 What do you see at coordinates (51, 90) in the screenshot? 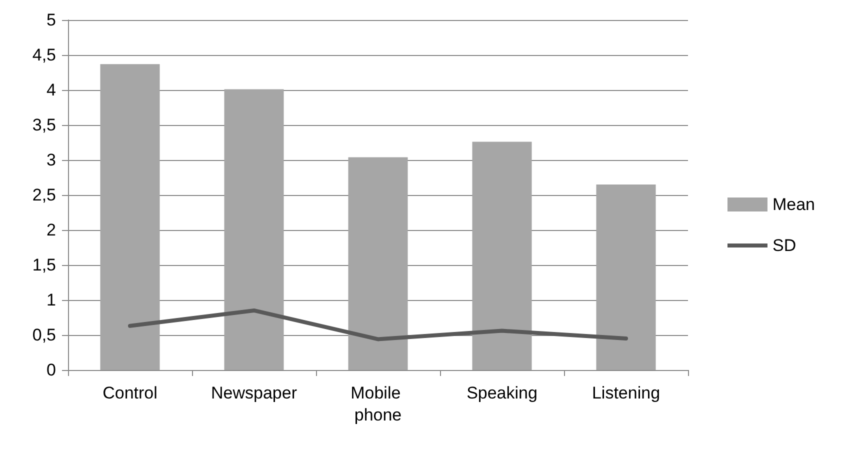
I see `y-tick-label: 4` at bounding box center [51, 90].